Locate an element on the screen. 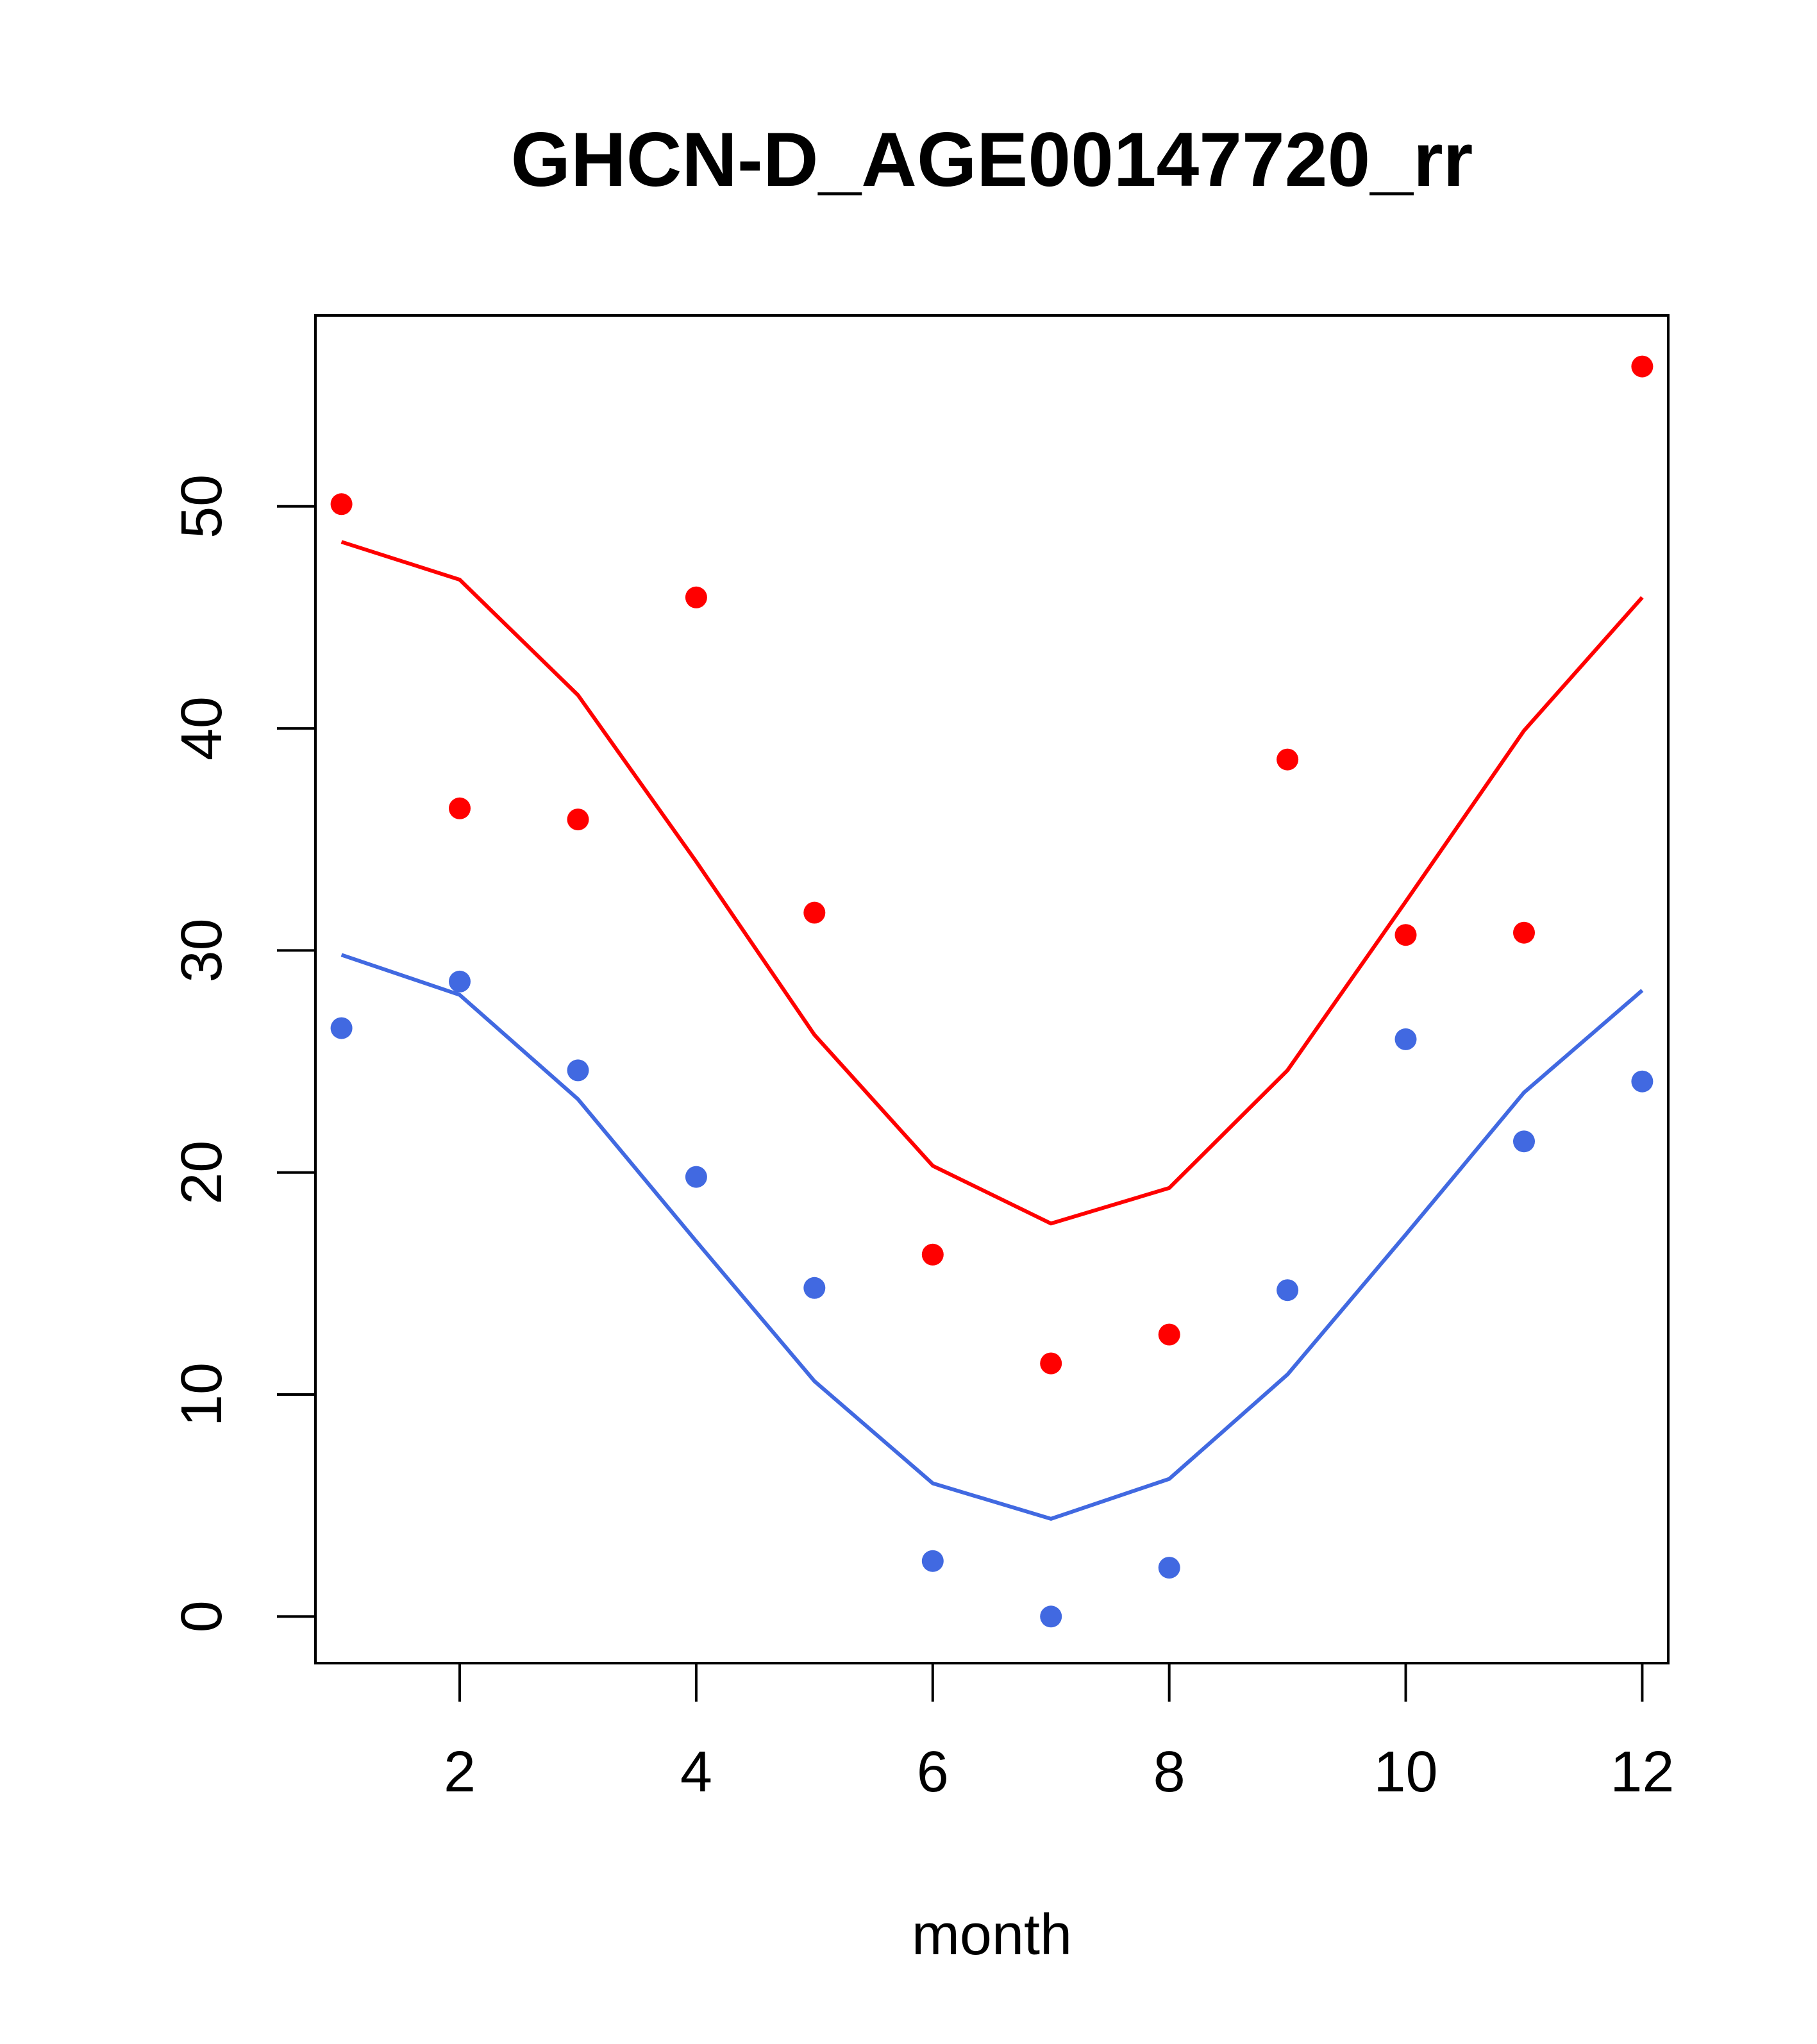 This screenshot has width=1817, height=2044. y-tick-label-20: 20 is located at coordinates (202, 1173).